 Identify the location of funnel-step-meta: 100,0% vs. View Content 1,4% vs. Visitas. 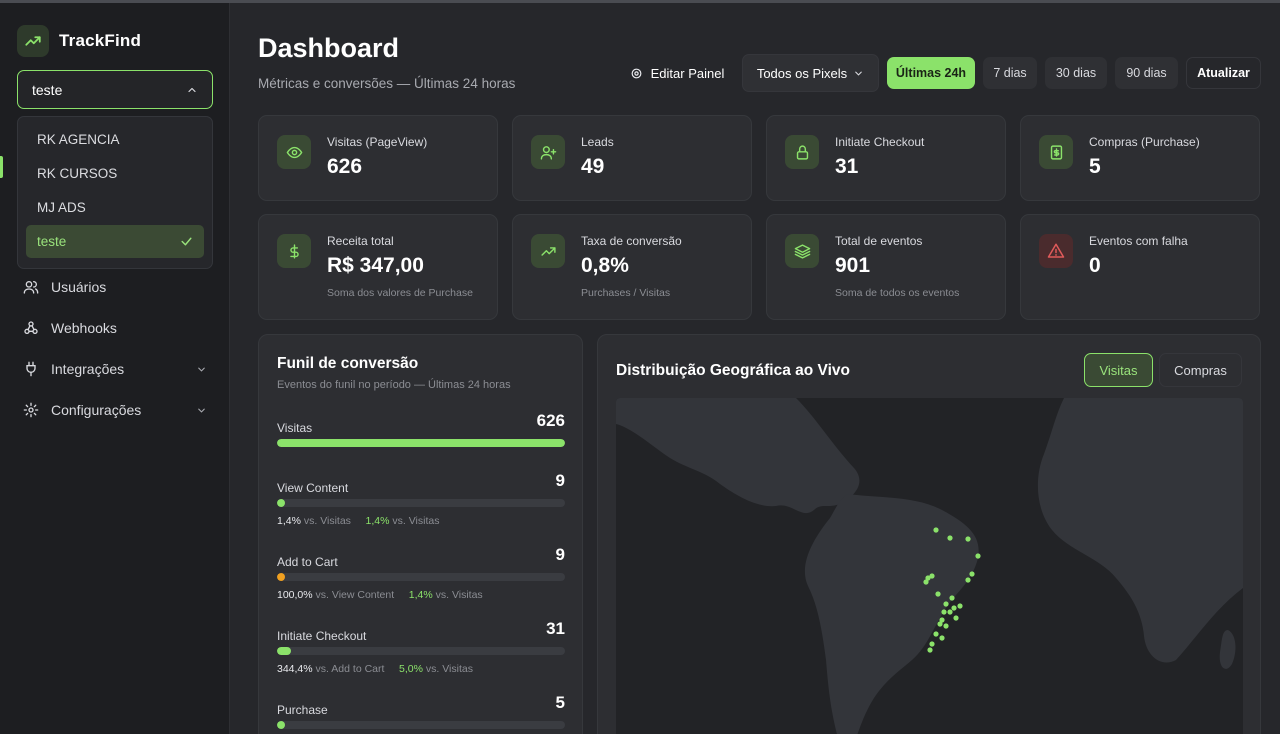
(380, 595).